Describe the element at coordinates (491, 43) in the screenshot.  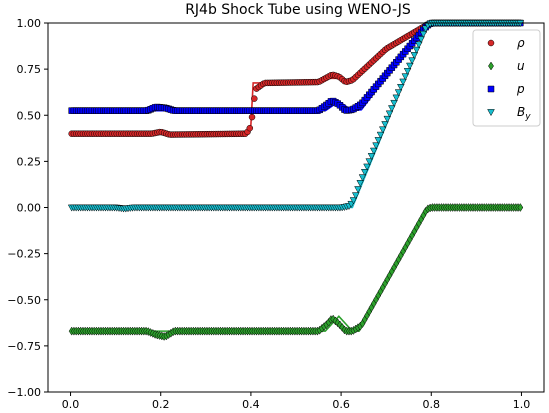
I see `legend-marker-rho` at that location.